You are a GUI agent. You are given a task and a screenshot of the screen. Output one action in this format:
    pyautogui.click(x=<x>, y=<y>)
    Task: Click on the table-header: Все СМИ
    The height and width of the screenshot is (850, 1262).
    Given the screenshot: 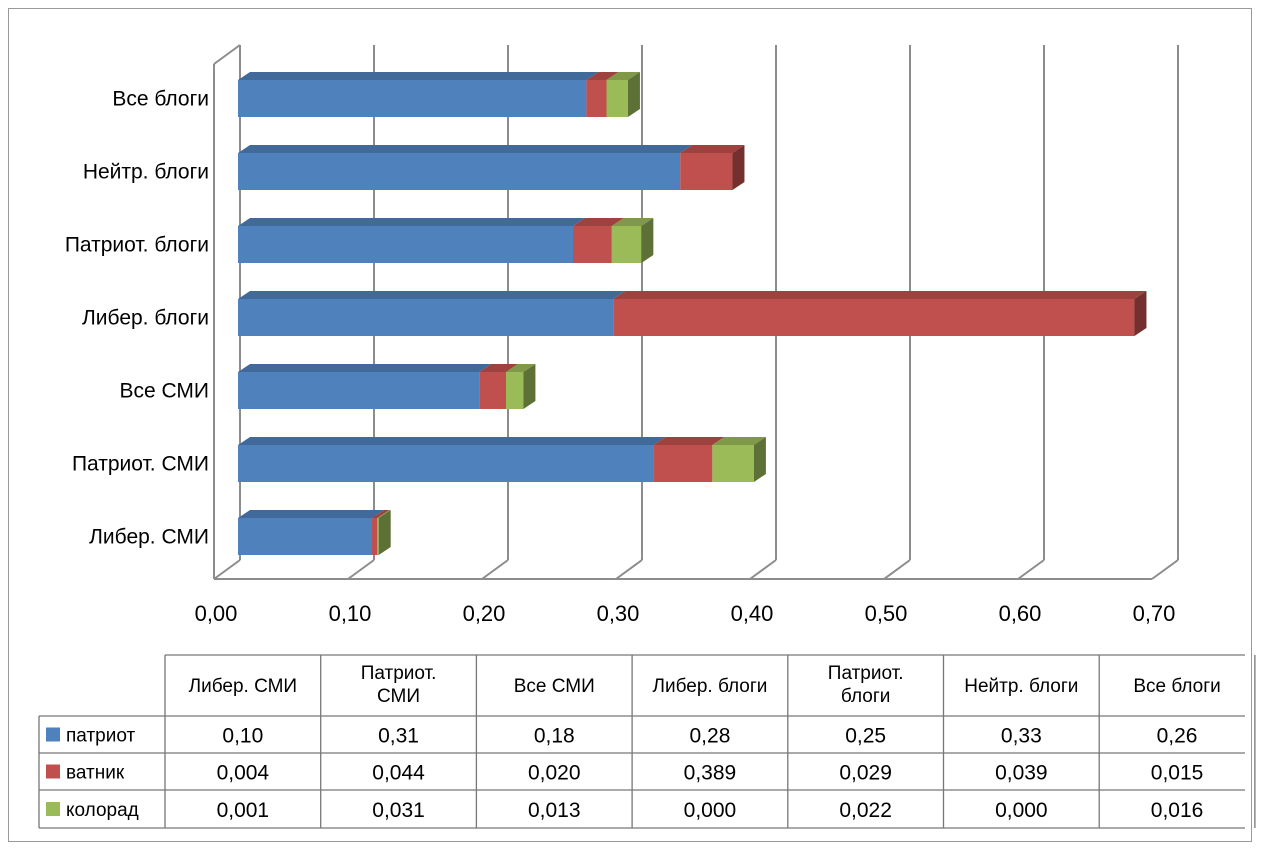 What is the action you would take?
    pyautogui.click(x=554, y=686)
    